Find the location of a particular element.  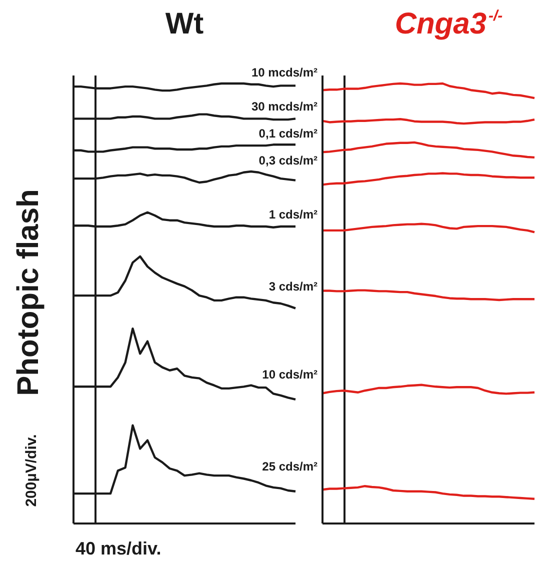

series-label: 1 cds/m² is located at coordinates (293, 215).